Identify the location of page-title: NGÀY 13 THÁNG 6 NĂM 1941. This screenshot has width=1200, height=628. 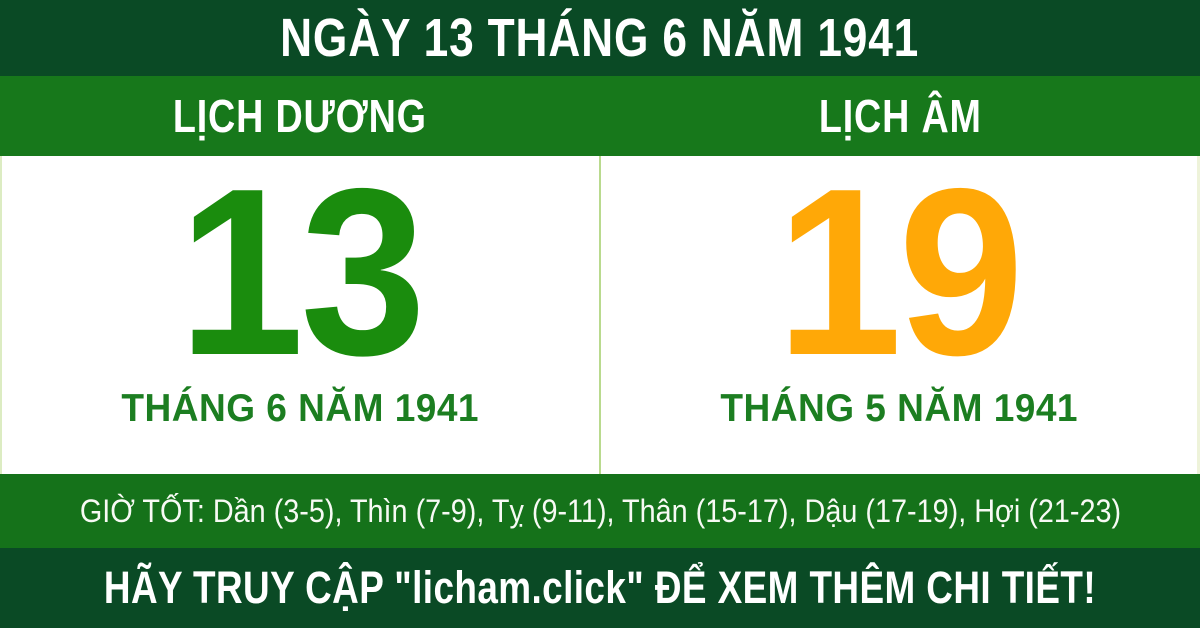
(600, 38).